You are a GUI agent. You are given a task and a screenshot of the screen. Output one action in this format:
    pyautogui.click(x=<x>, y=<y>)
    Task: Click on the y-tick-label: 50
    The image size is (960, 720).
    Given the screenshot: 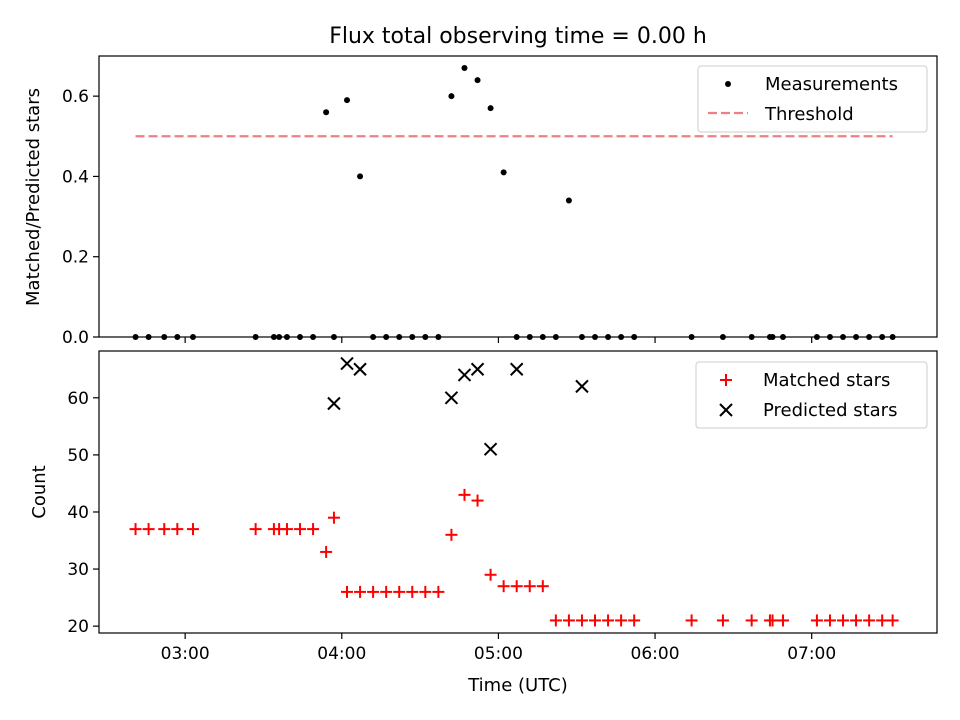 What is the action you would take?
    pyautogui.click(x=78, y=456)
    